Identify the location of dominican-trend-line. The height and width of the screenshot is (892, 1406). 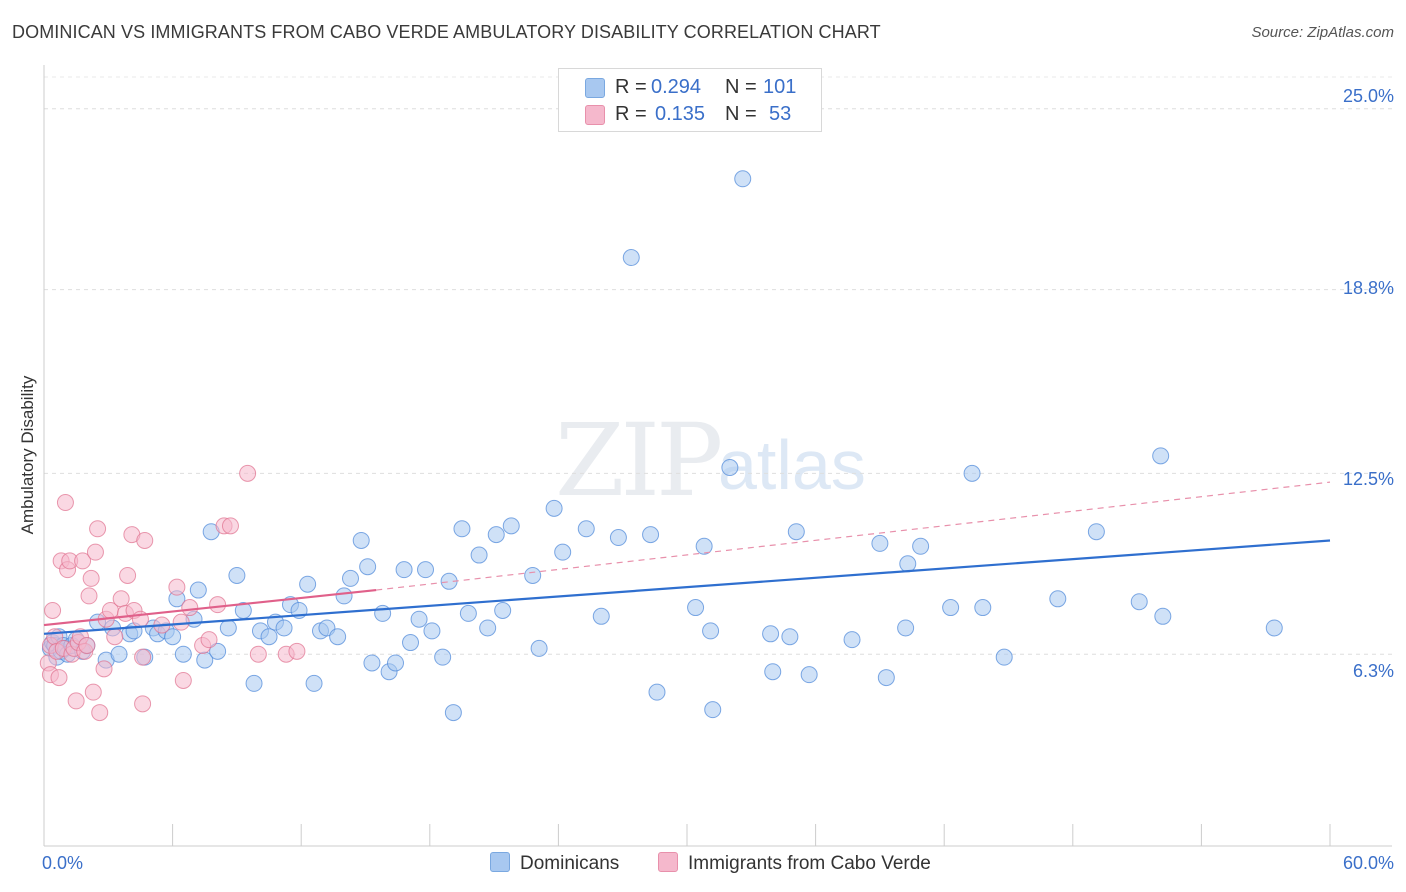
(687, 587).